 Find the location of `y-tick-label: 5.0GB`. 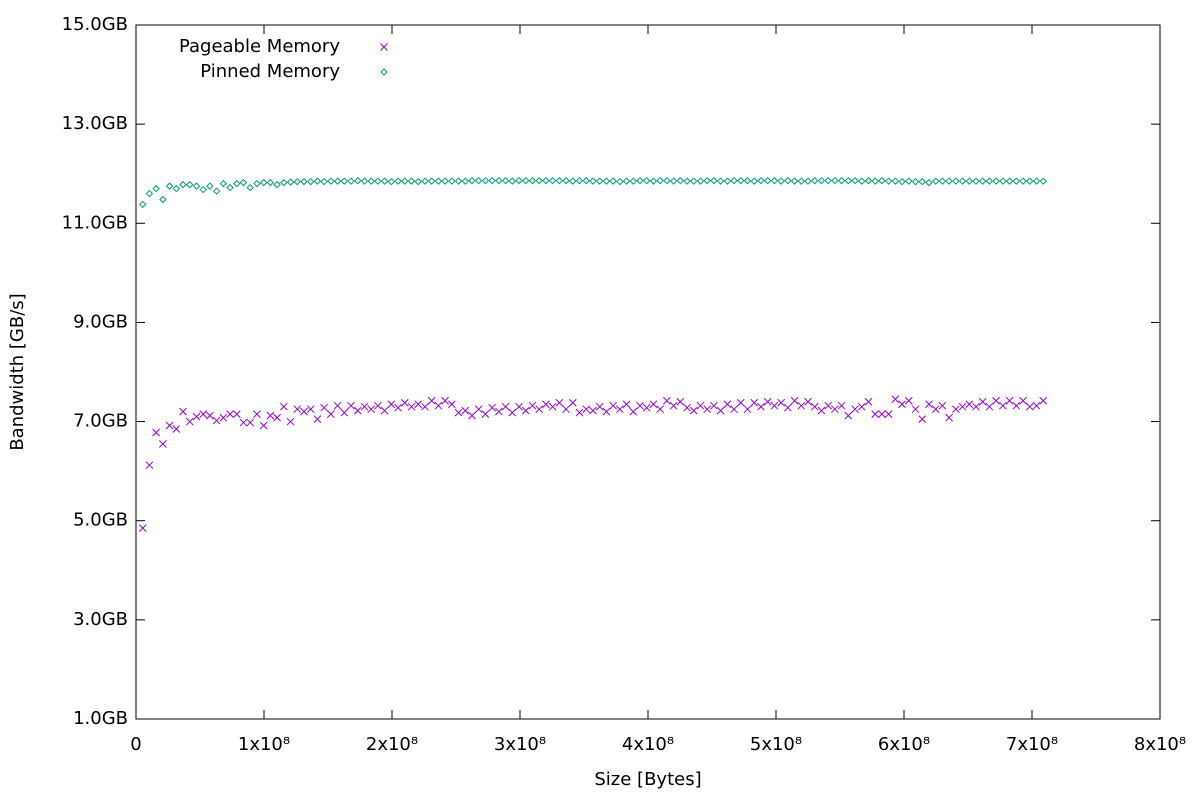

y-tick-label: 5.0GB is located at coordinates (100, 520).